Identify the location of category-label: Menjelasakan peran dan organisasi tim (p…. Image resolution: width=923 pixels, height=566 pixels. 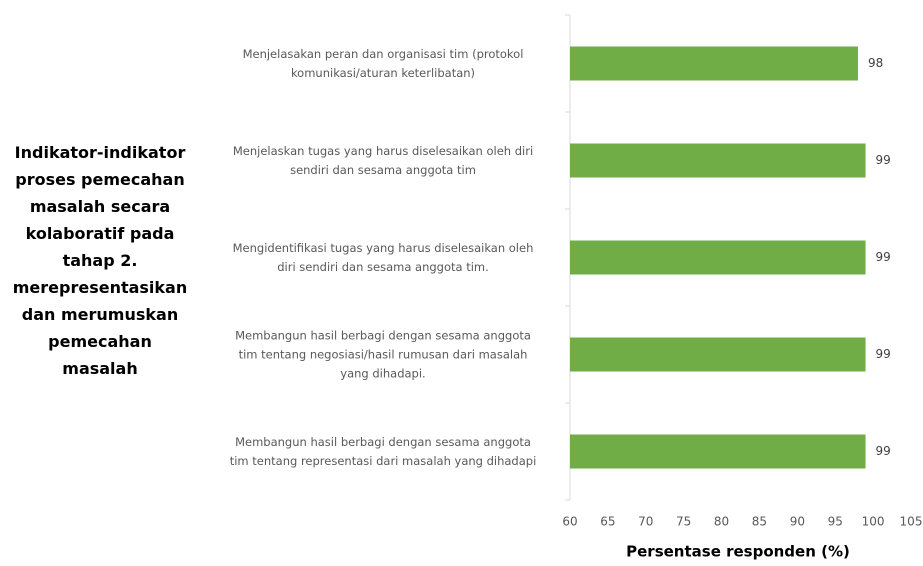
(383, 63).